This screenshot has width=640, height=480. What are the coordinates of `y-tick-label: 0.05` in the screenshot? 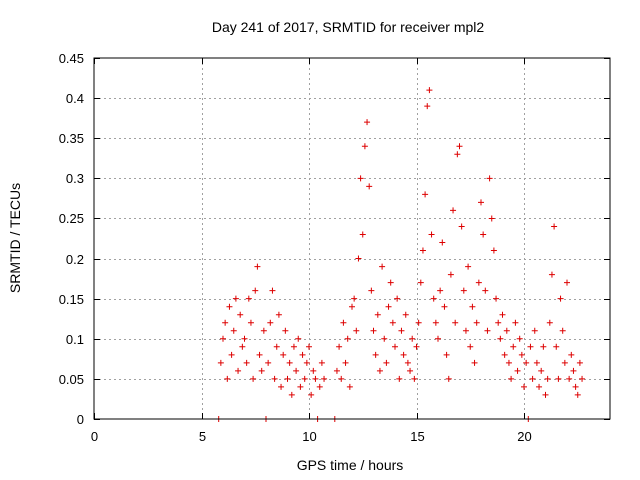 It's located at (71, 379).